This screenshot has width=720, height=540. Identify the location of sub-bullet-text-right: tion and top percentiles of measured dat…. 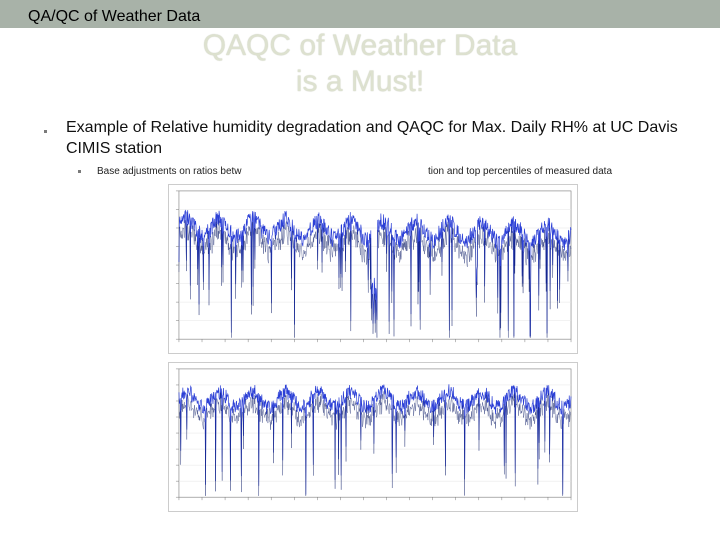
(520, 171).